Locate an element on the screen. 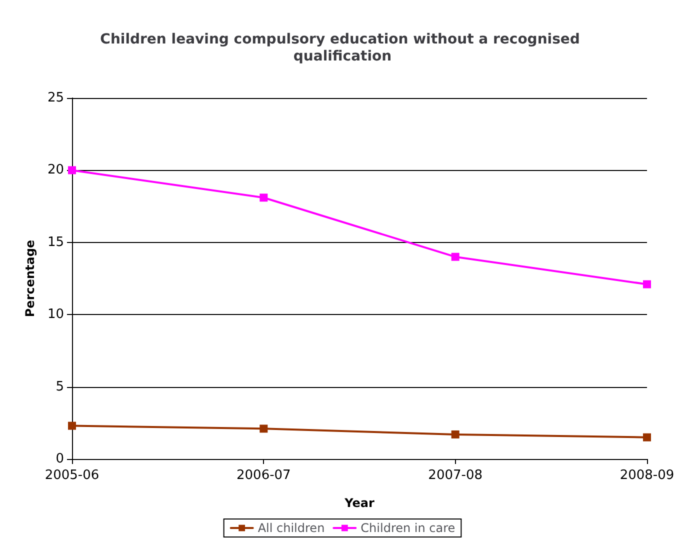 This screenshot has height=541, width=685. chart-title: Children leaving compulsory education without a recognised qualification is located at coordinates (342, 48).